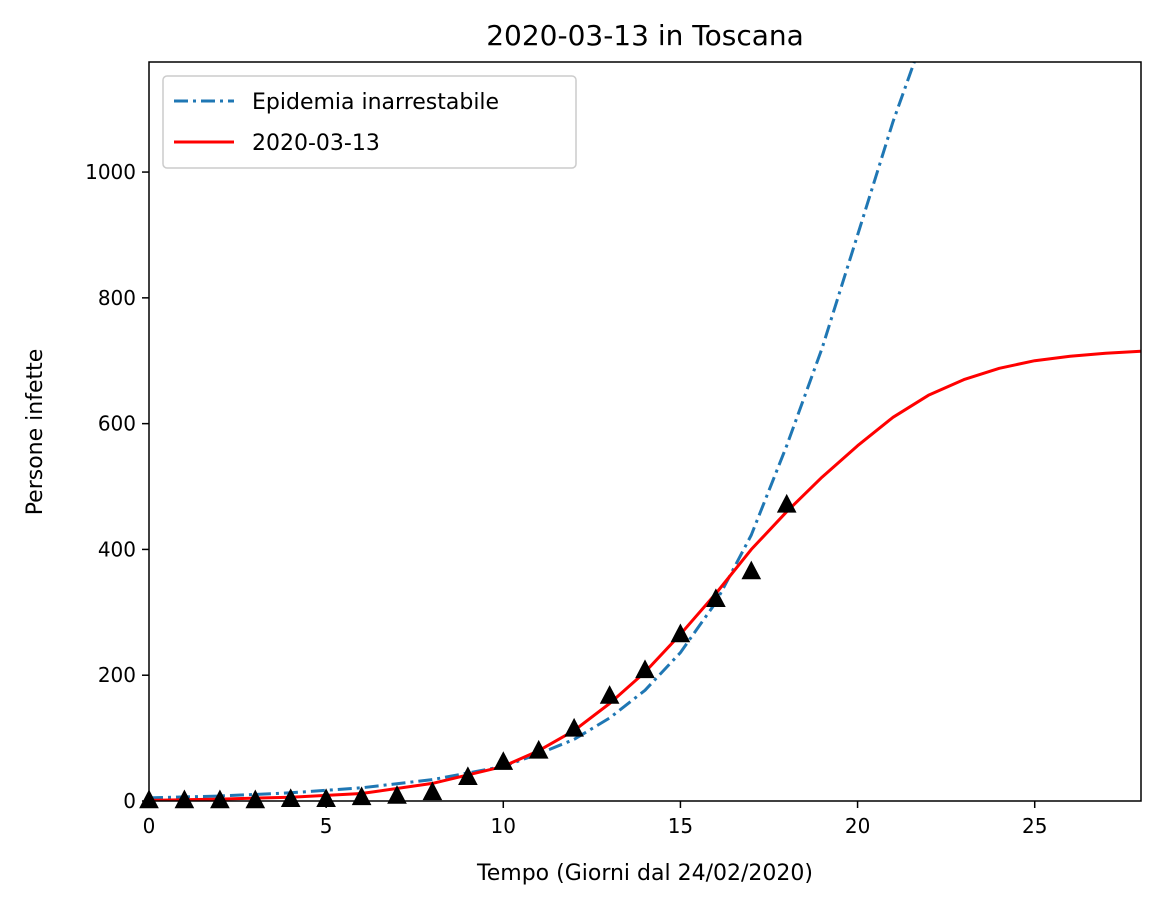 This screenshot has height=908, width=1161. What do you see at coordinates (645, 35) in the screenshot?
I see `chart-title: 2020-03-13 in Toscana` at bounding box center [645, 35].